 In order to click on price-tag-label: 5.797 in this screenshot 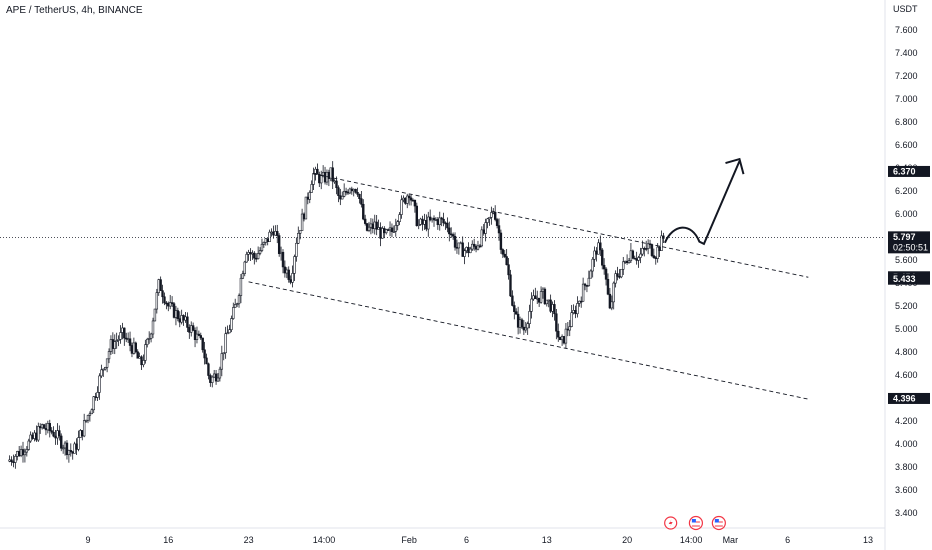, I will do `click(904, 237)`.